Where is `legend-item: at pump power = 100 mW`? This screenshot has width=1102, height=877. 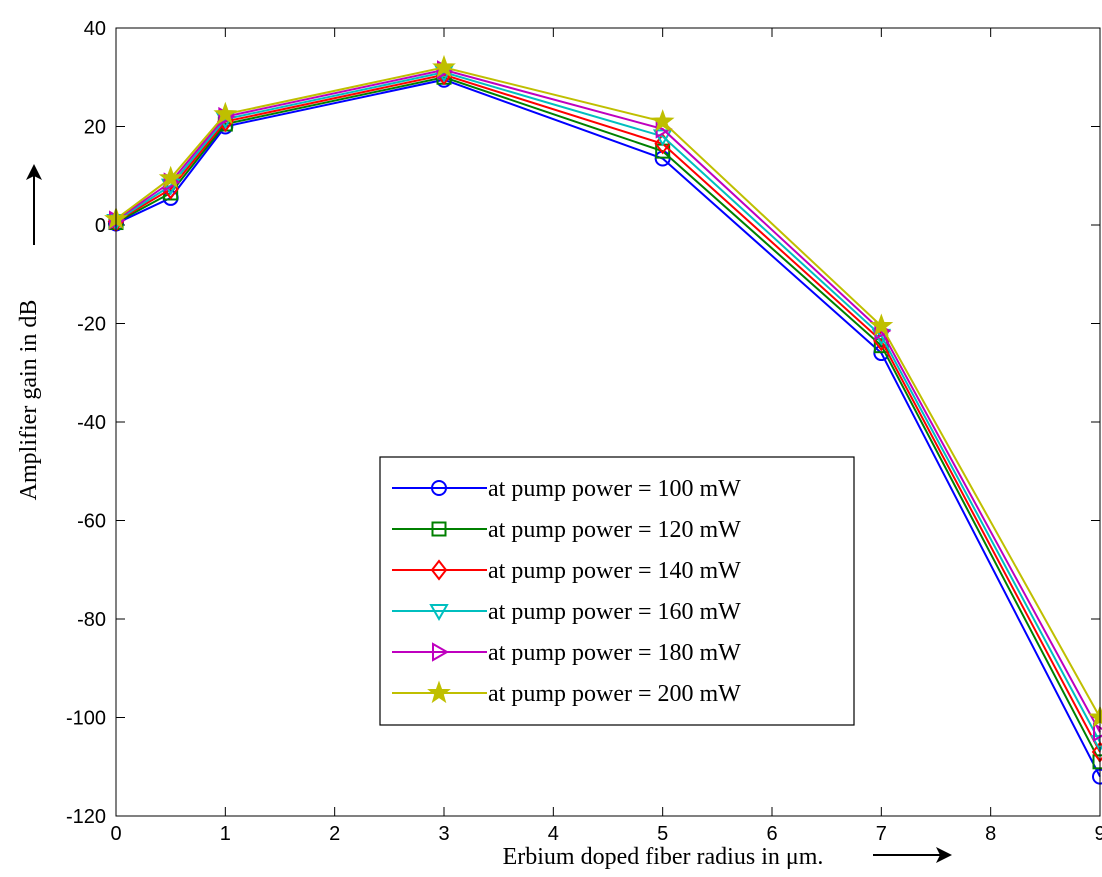
legend-item: at pump power = 100 mW is located at coordinates (566, 489).